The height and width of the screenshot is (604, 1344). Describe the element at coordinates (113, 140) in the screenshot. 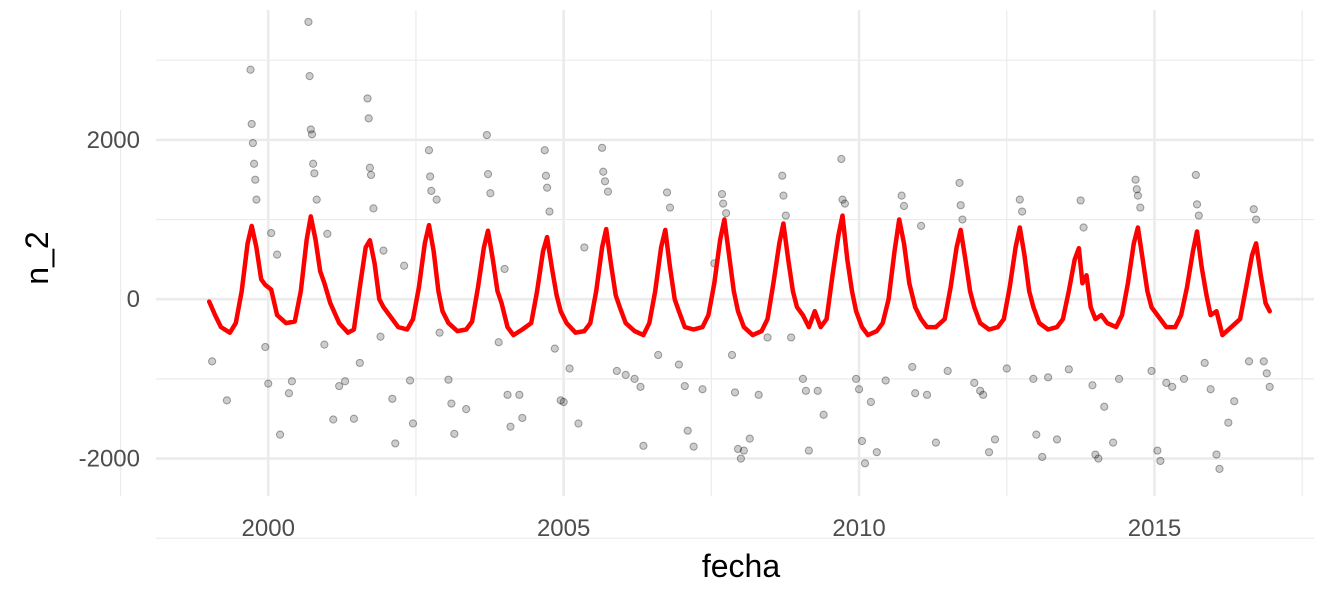

I see `y-tick-label: 2000` at that location.